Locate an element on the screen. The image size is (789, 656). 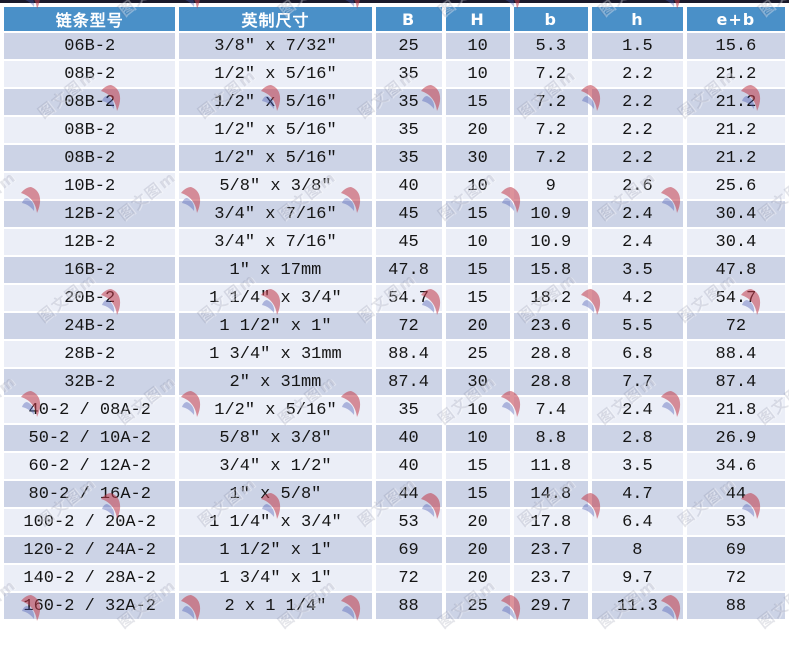
cell-model: 32B-2 is located at coordinates (90, 382).